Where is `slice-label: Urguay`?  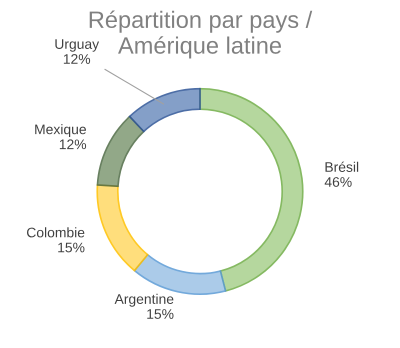
slice-label: Urguay is located at coordinates (77, 45).